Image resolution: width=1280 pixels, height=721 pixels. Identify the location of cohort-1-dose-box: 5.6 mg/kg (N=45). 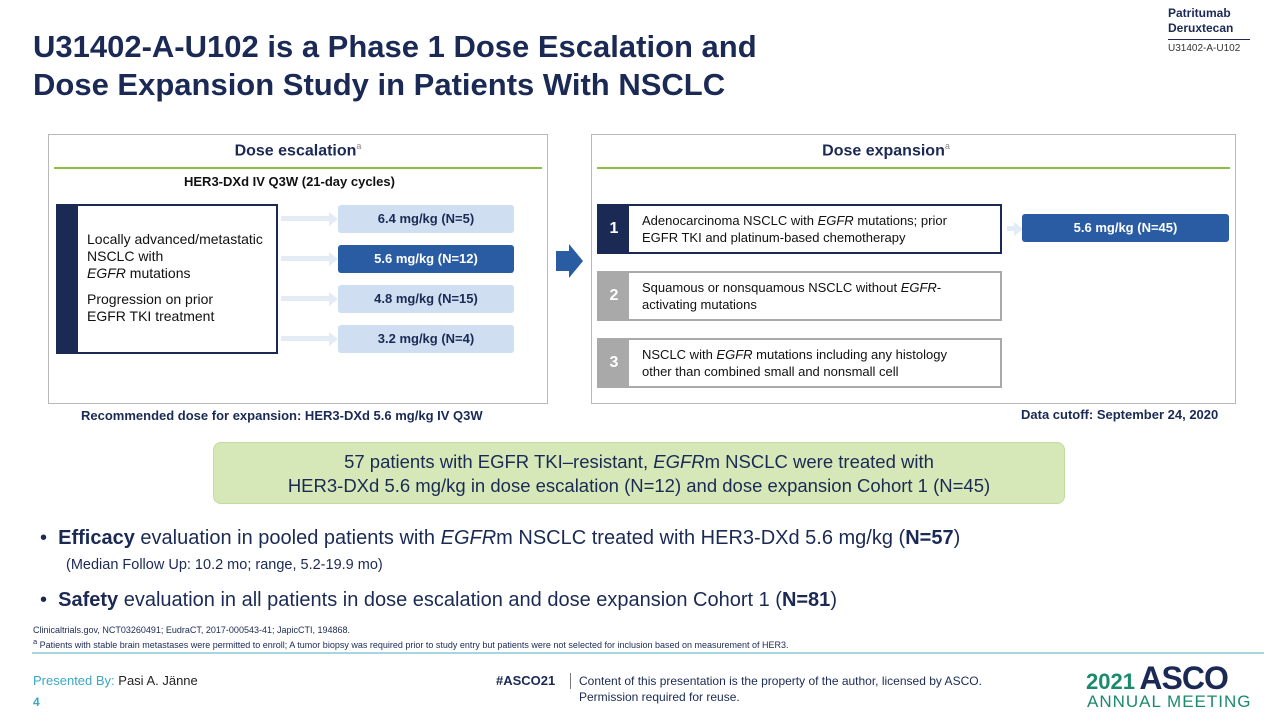
(1125, 228).